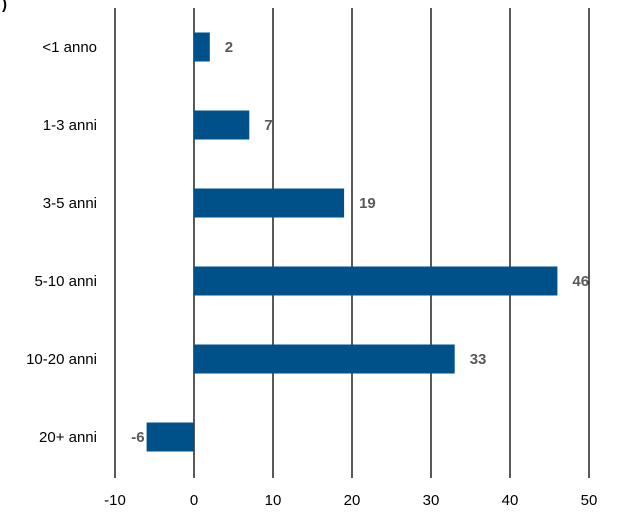 This screenshot has width=618, height=516. I want to click on value-label-2: 19, so click(367, 203).